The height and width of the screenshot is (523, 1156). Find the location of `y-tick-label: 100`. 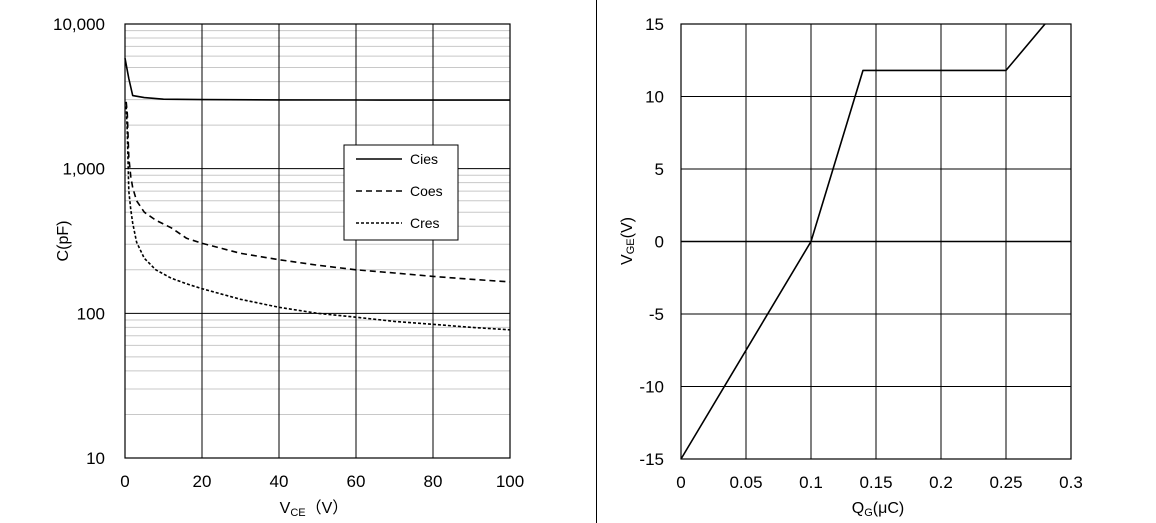

y-tick-label: 100 is located at coordinates (91, 313).